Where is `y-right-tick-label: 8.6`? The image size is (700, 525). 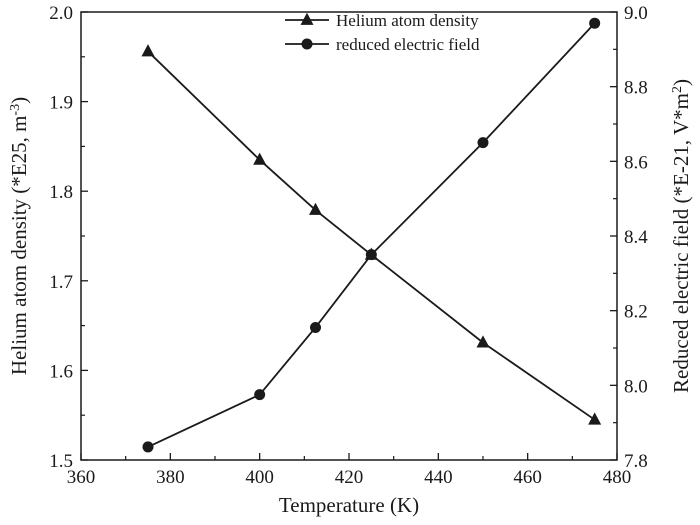 y-right-tick-label: 8.6 is located at coordinates (636, 162).